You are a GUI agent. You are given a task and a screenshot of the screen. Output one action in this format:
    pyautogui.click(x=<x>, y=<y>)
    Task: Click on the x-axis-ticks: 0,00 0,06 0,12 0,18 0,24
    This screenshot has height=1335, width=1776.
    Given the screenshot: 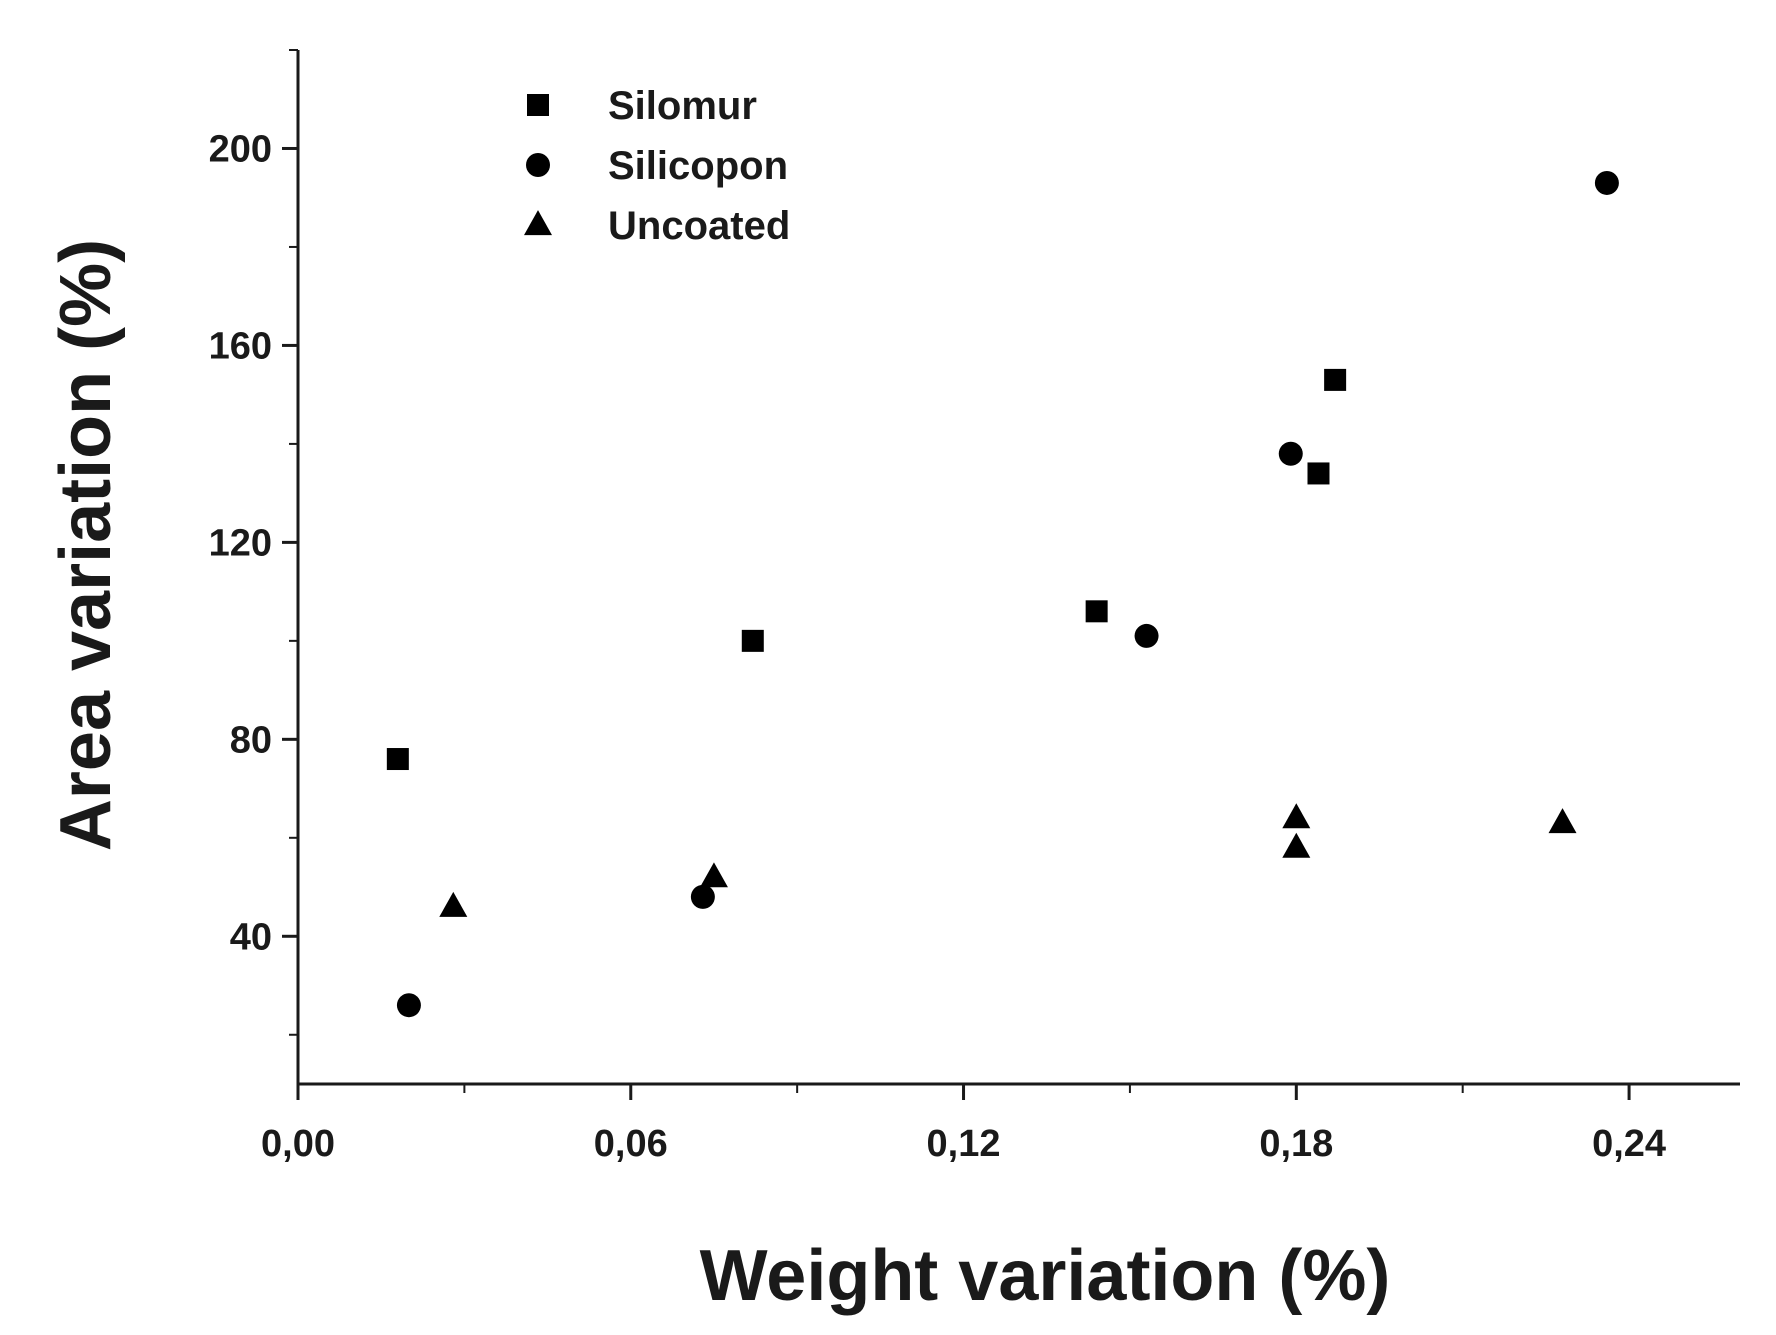 What is the action you would take?
    pyautogui.click(x=963, y=1124)
    